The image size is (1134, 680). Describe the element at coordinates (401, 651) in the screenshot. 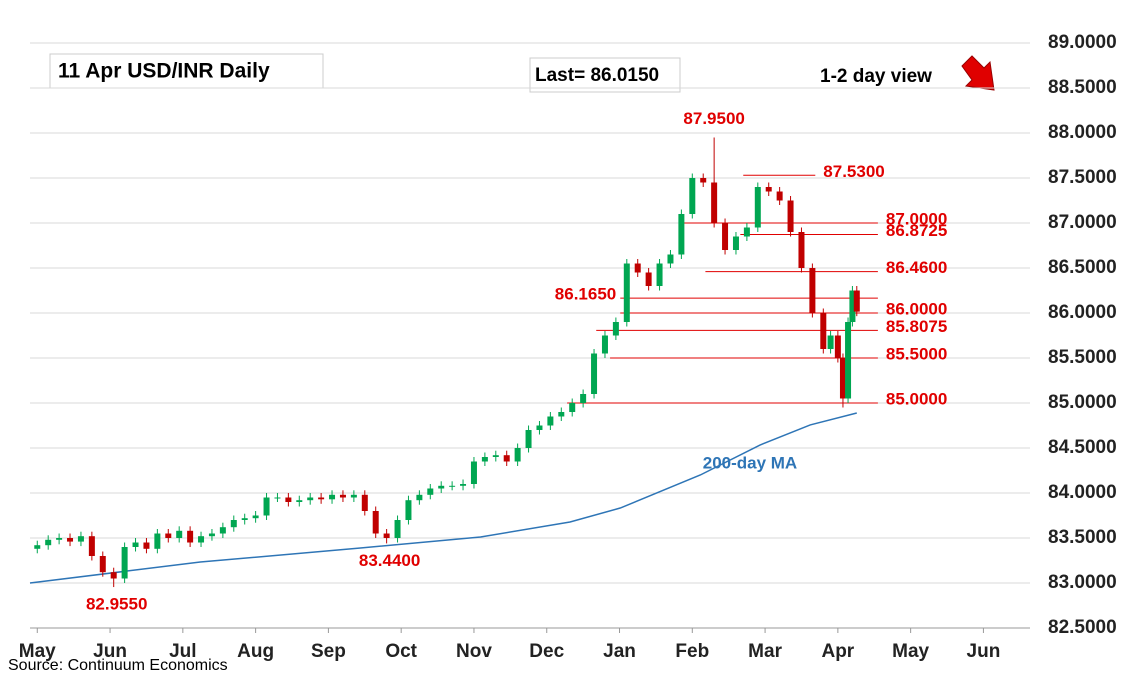

I see `x-tick-label: Oct` at that location.